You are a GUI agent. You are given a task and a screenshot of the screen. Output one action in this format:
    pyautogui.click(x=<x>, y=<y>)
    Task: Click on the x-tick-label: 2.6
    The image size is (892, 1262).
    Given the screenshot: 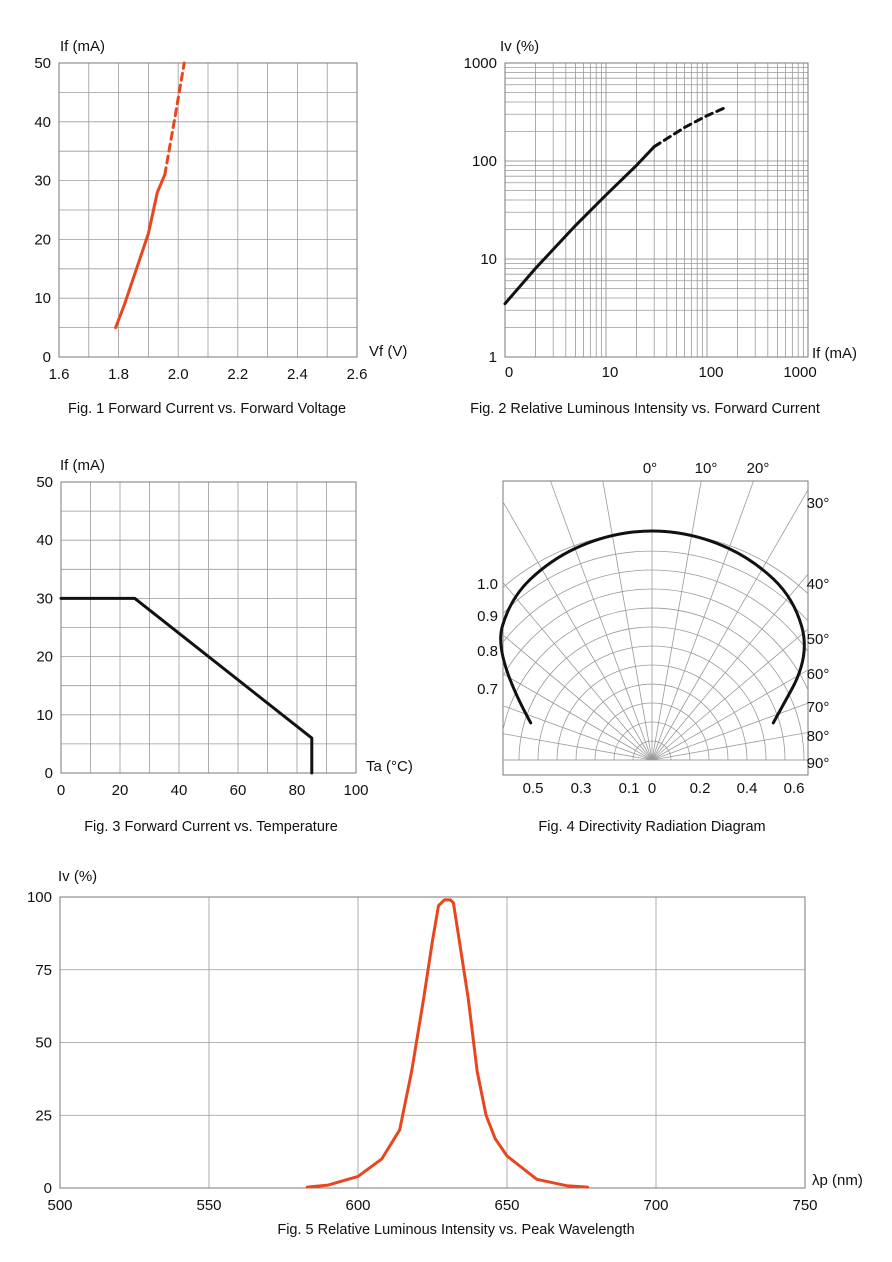 What is the action you would take?
    pyautogui.click(x=357, y=374)
    